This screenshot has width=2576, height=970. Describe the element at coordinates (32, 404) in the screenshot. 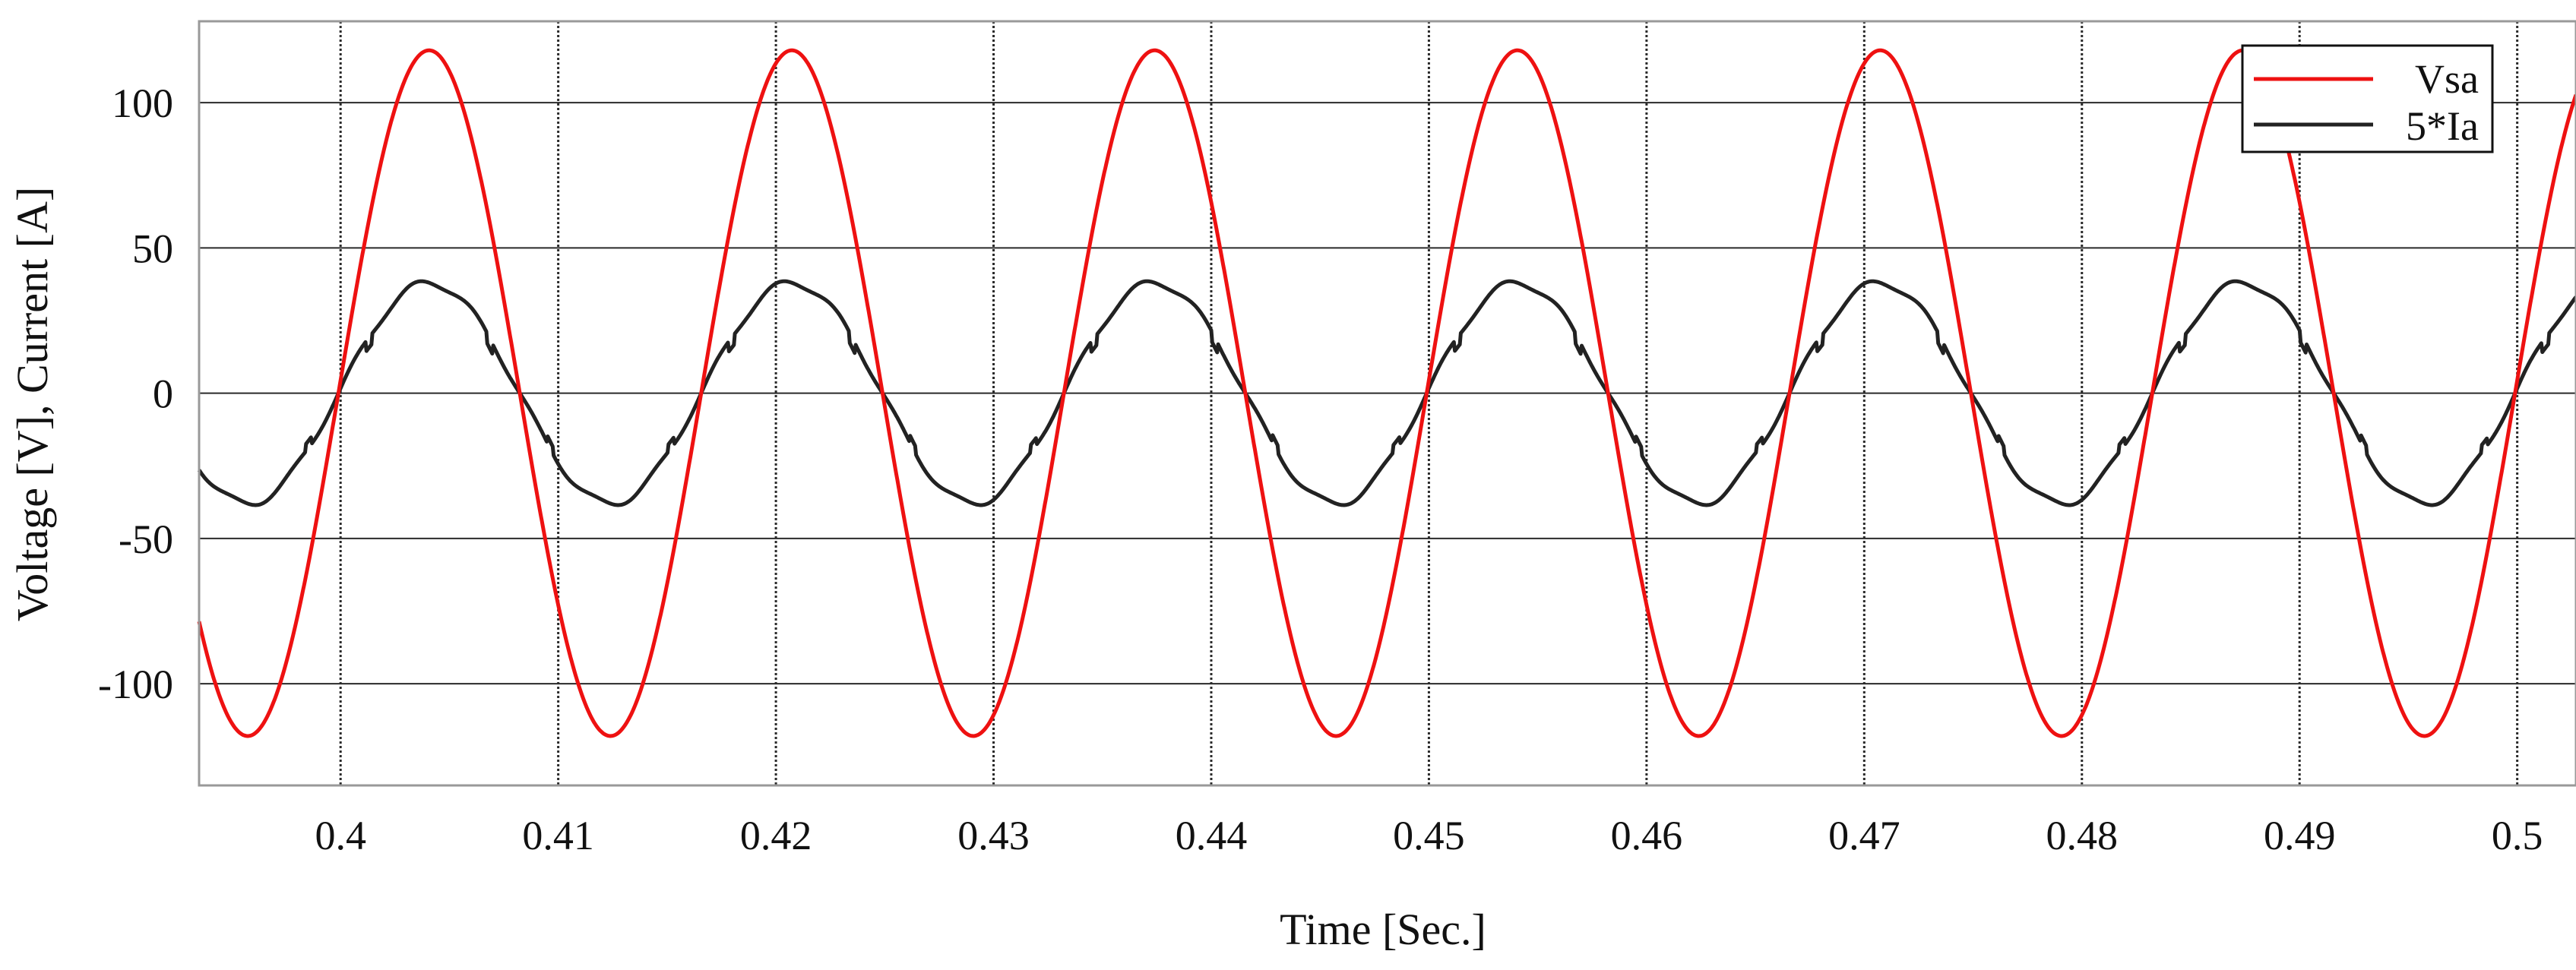

I see `y-axis-title: Voltage [V], Current [A]` at that location.